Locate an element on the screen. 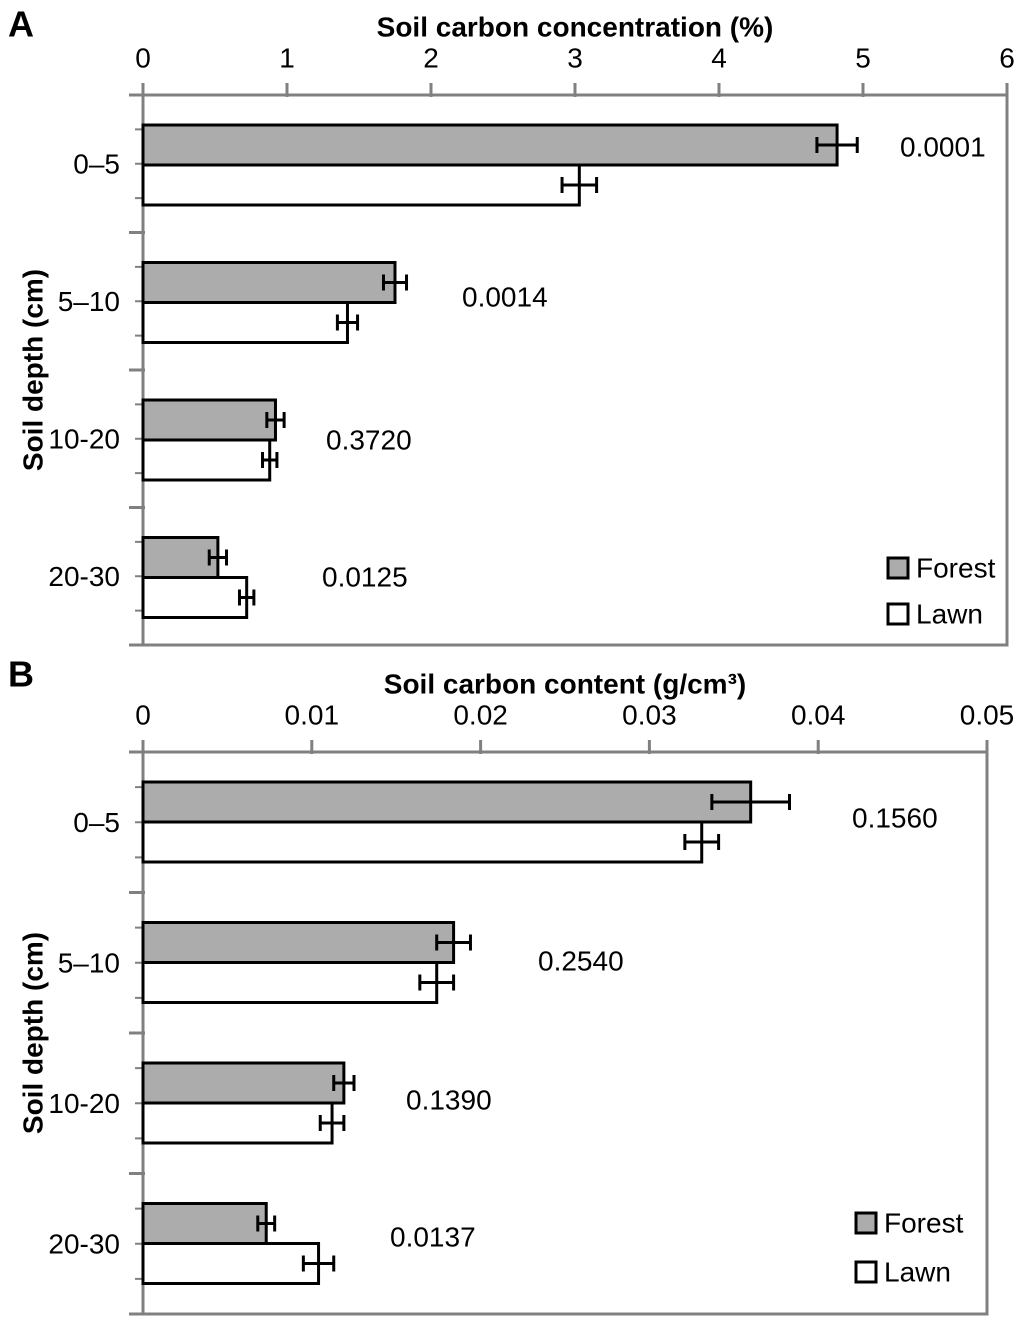  x-axis-tick-label: 0.01 is located at coordinates (312, 715).